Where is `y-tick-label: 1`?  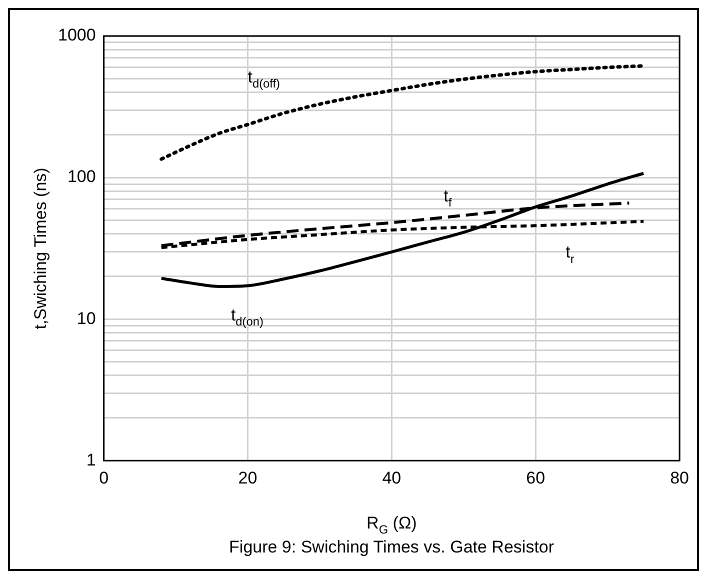
y-tick-label: 1 is located at coordinates (91, 460).